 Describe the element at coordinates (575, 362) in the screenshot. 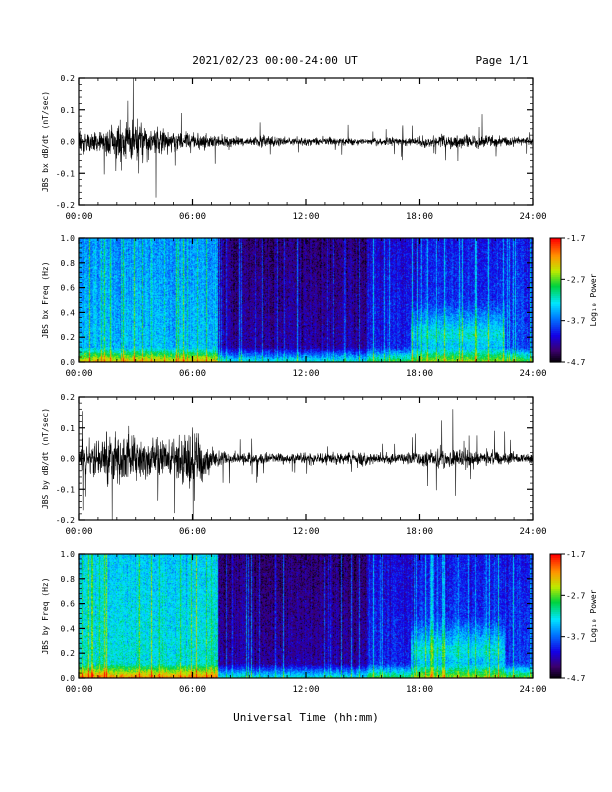

I see `colorbar-tick-label: -4.7` at that location.